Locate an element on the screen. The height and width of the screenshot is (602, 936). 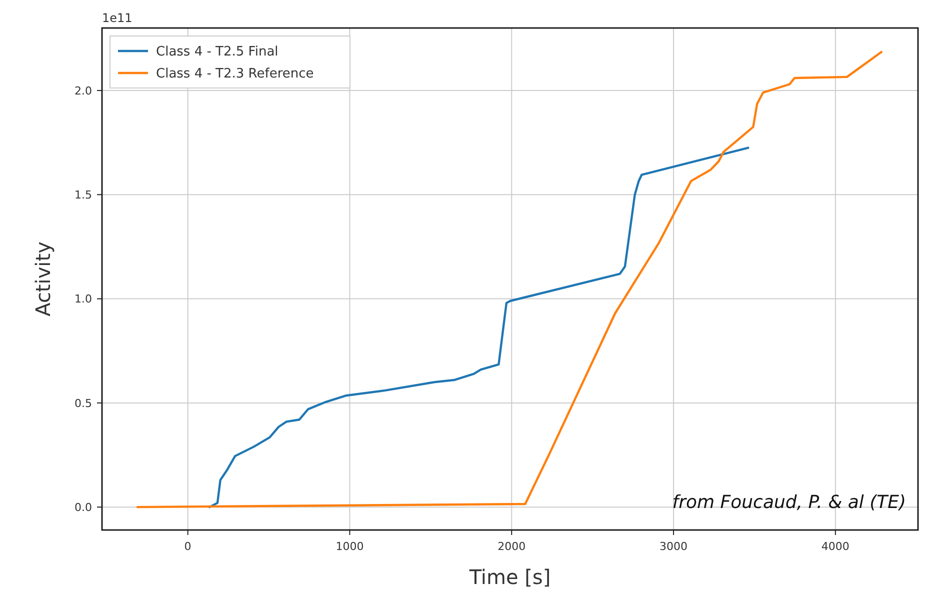
y-tick-label: 1.0 is located at coordinates (83, 299).